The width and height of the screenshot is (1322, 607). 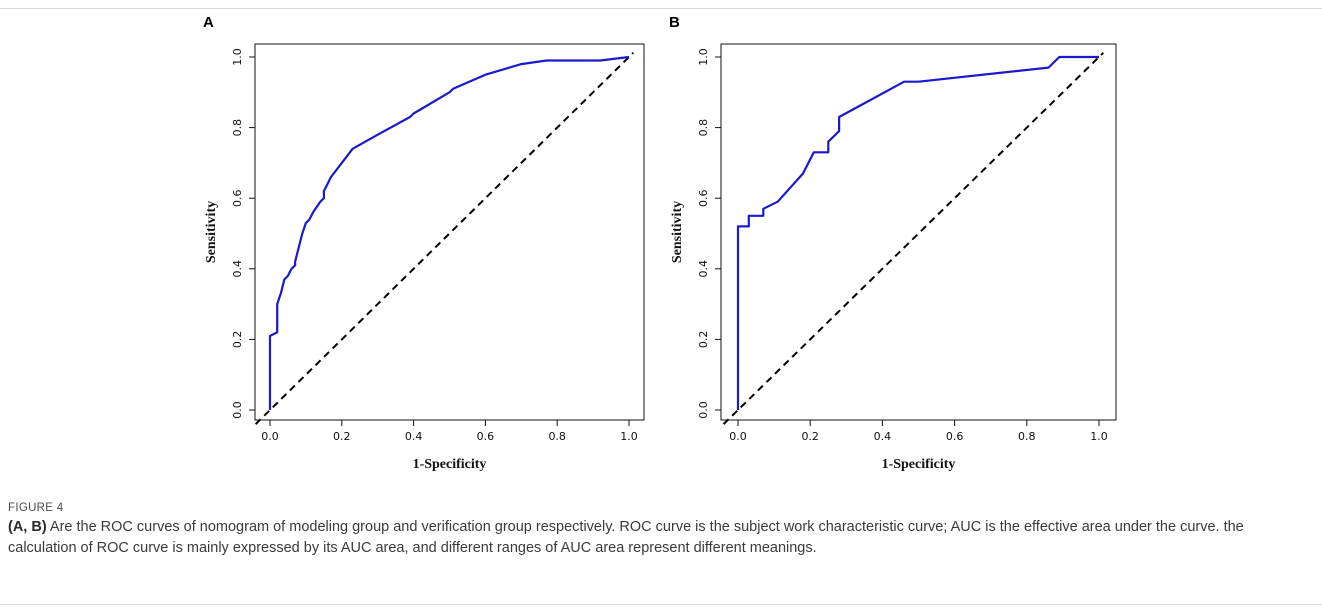 What do you see at coordinates (674, 22) in the screenshot?
I see `panel-label-b: B` at bounding box center [674, 22].